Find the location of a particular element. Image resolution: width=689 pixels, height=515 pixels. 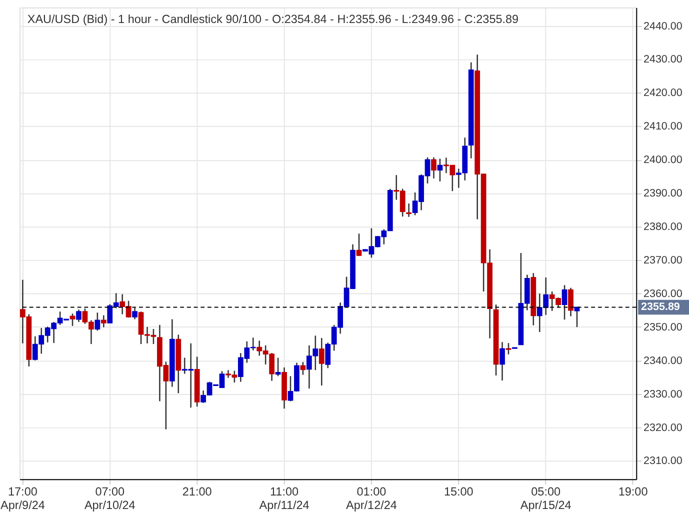

y-tick-label: 2320.00 is located at coordinates (662, 428).